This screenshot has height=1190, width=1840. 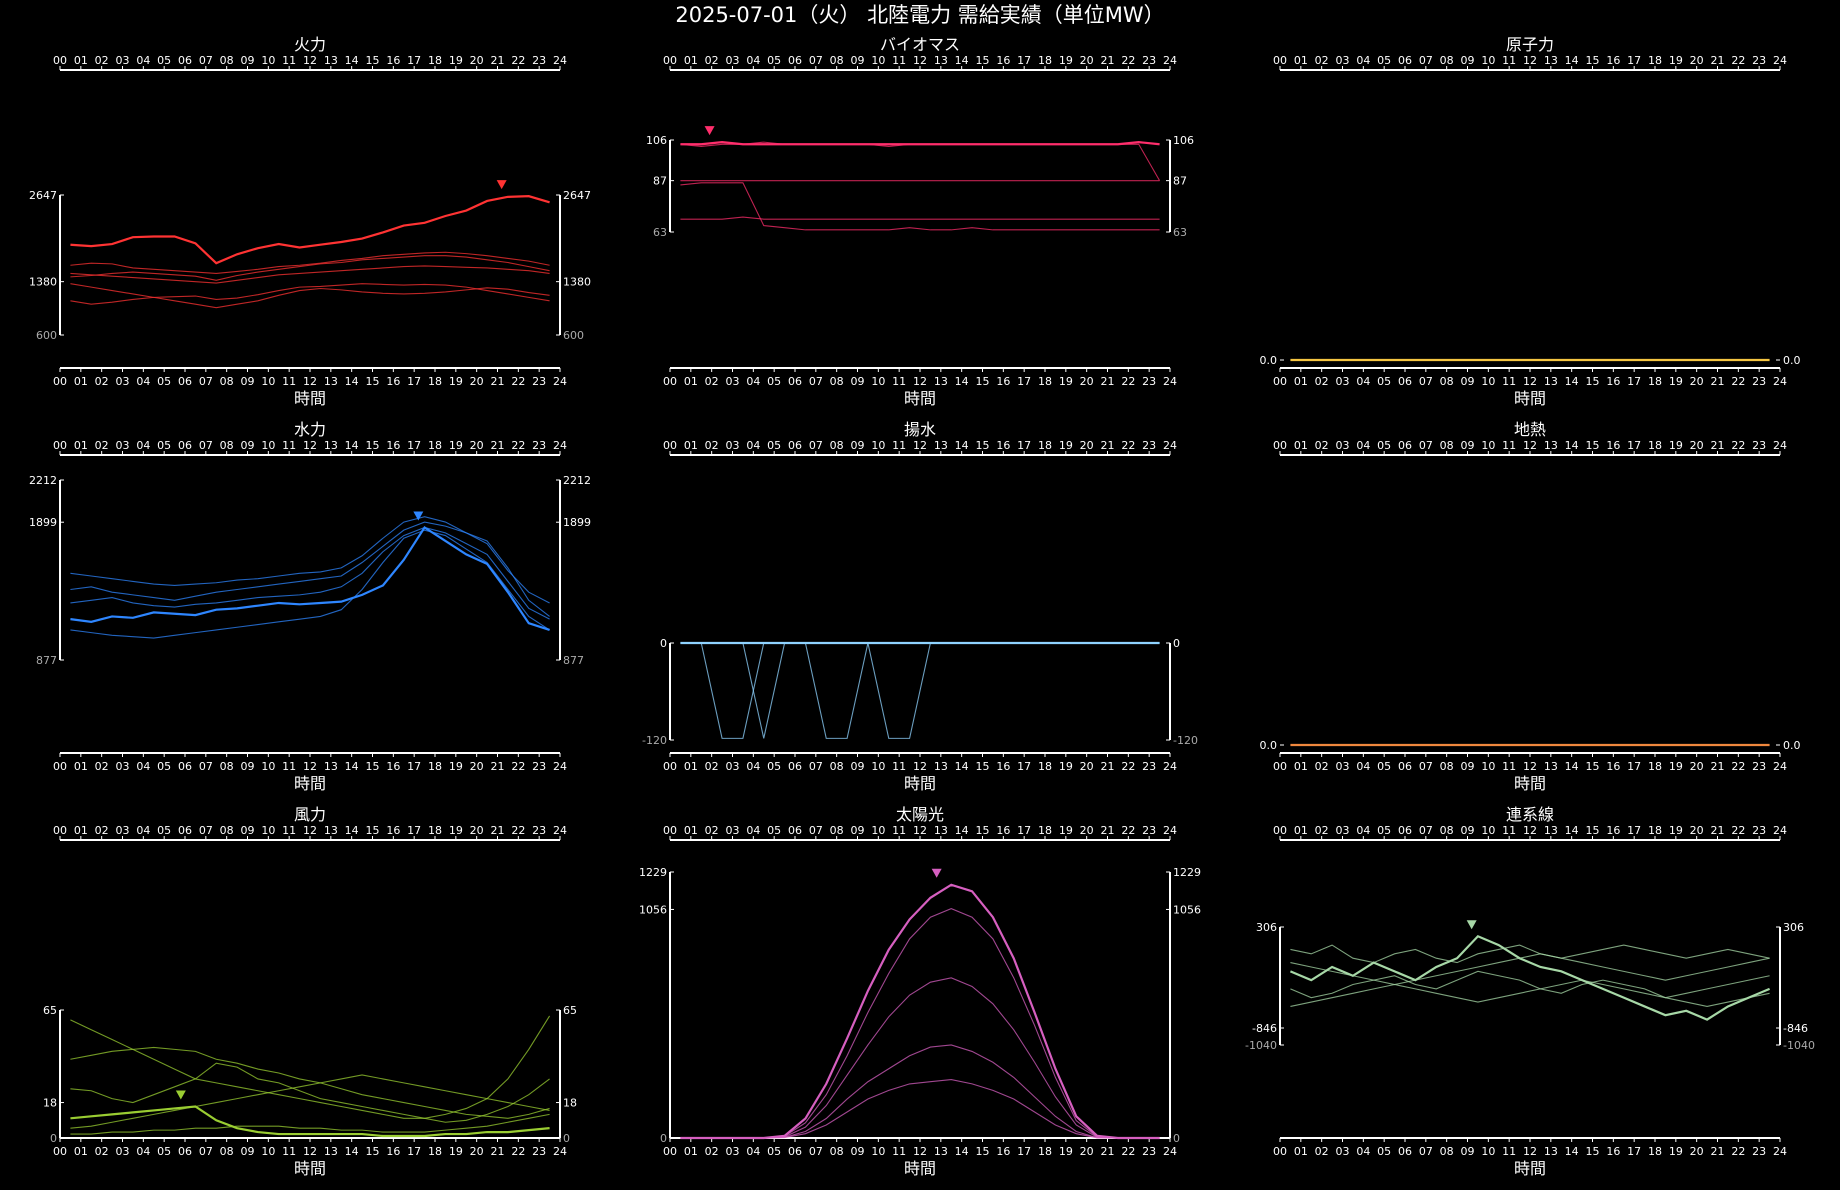 I want to click on top-tick-label: 03, so click(x=123, y=60).